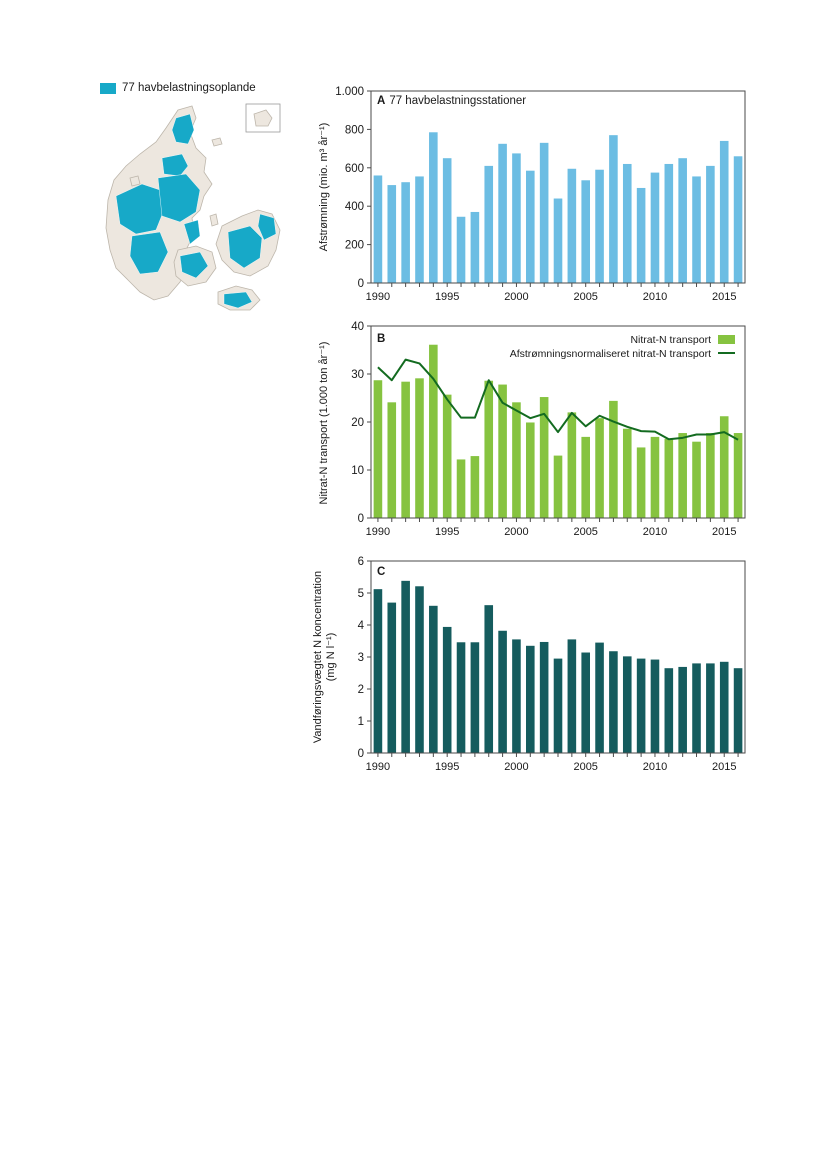 The image size is (827, 1169). I want to click on chart-C-xtick-label: 2005, so click(585, 767).